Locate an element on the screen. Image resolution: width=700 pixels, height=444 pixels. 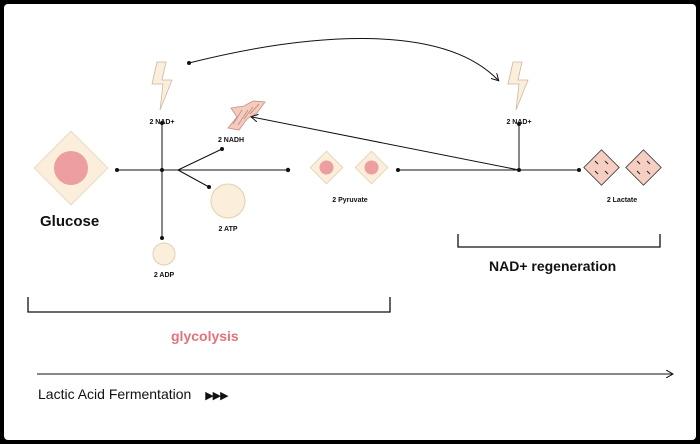
nadh-label: 2 NADH is located at coordinates (231, 140).